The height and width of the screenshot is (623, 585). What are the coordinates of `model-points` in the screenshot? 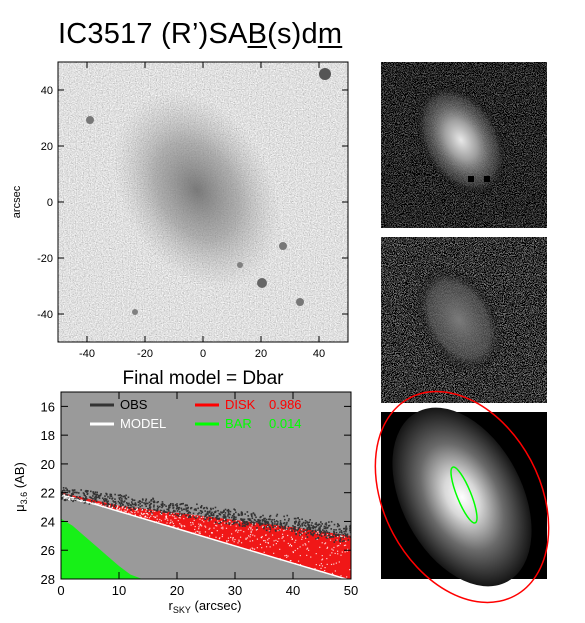 It's located at (206, 536).